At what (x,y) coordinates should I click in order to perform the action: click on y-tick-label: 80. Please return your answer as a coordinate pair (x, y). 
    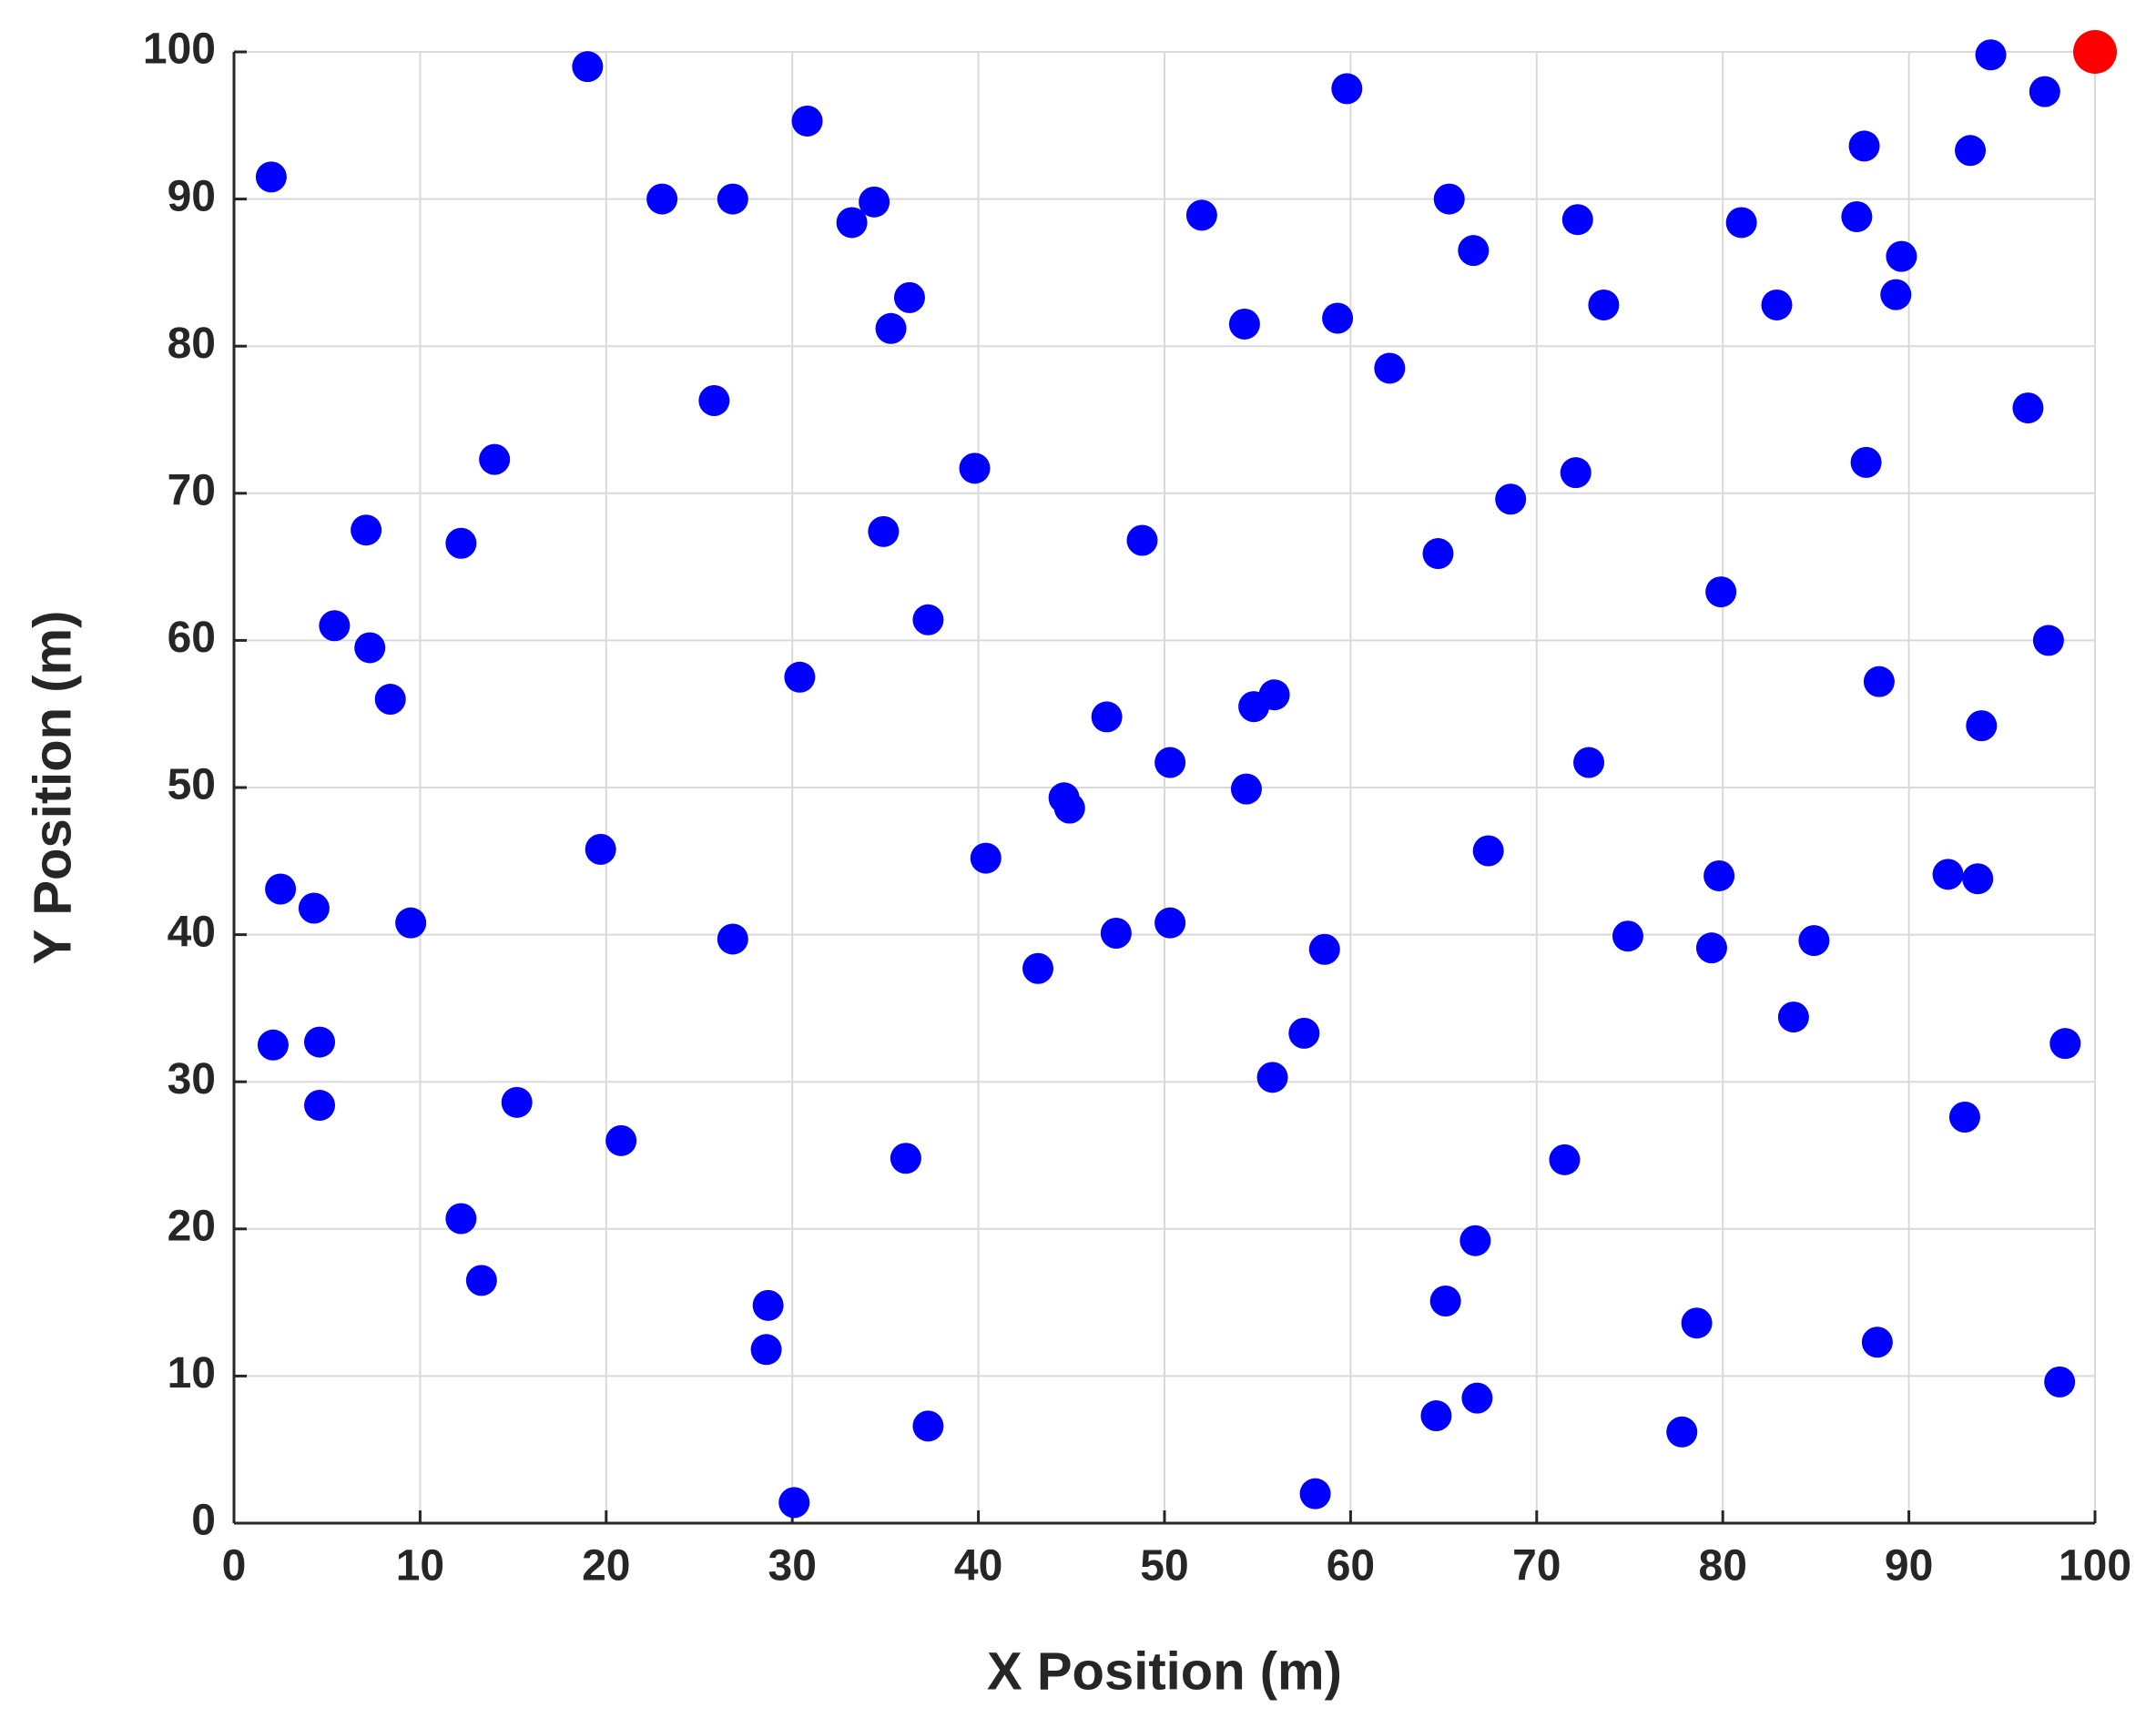
    Looking at the image, I should click on (192, 344).